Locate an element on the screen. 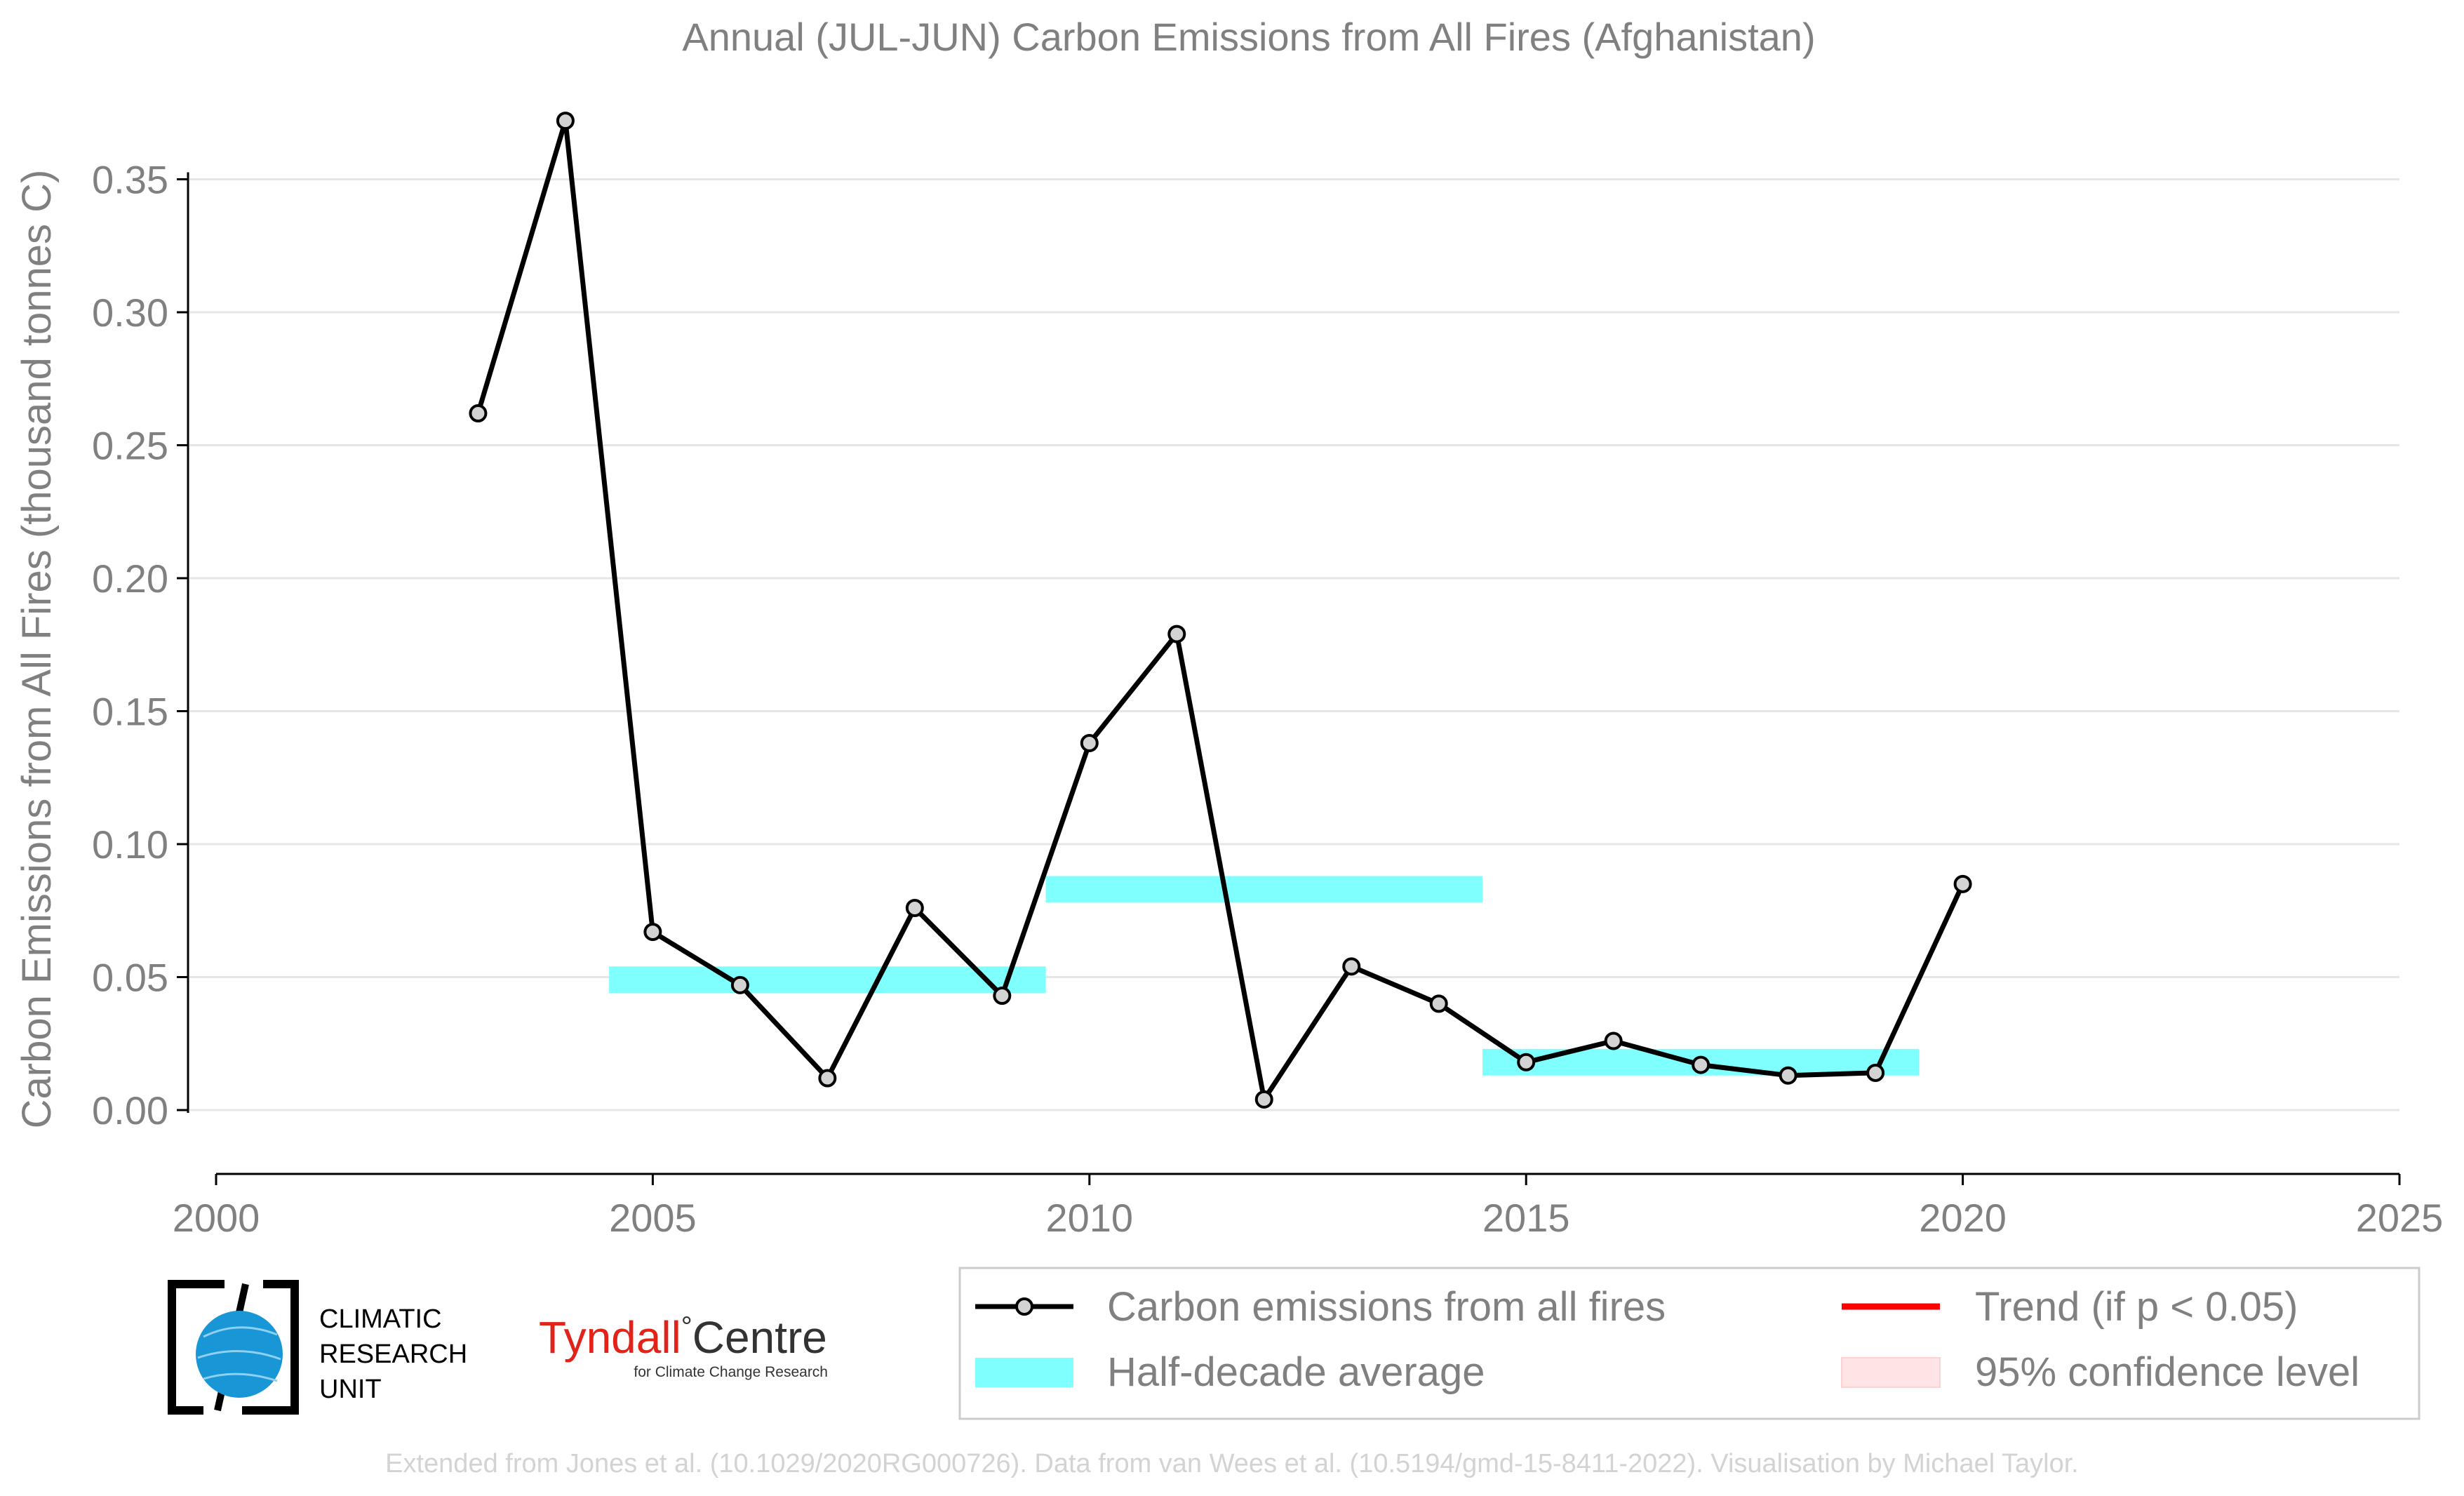  tyndall-subtitle: for Climate Change Research is located at coordinates (731, 1372).